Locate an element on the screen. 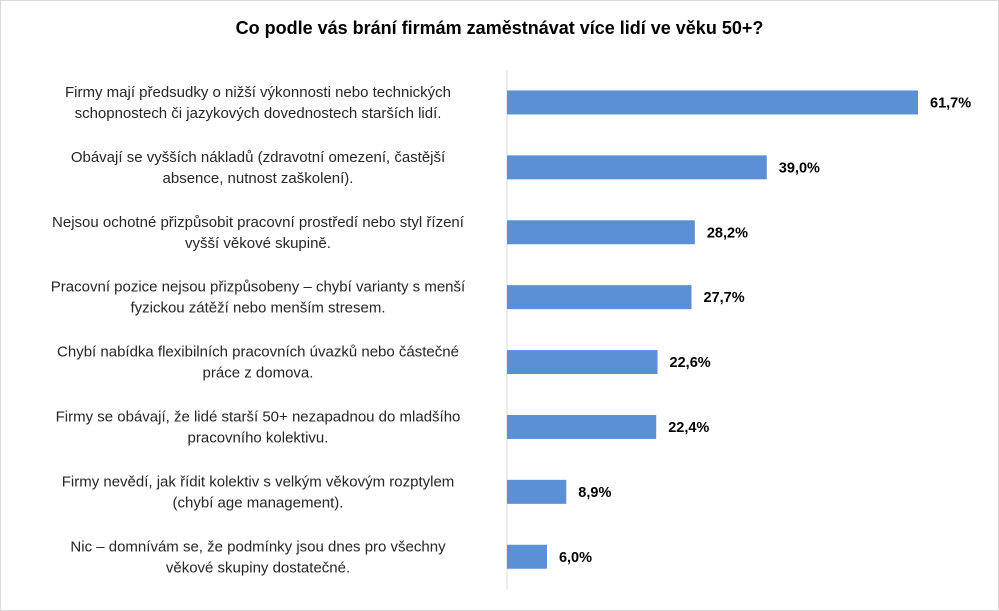 The height and width of the screenshot is (611, 999). value-label-7: 8,9% is located at coordinates (594, 493).